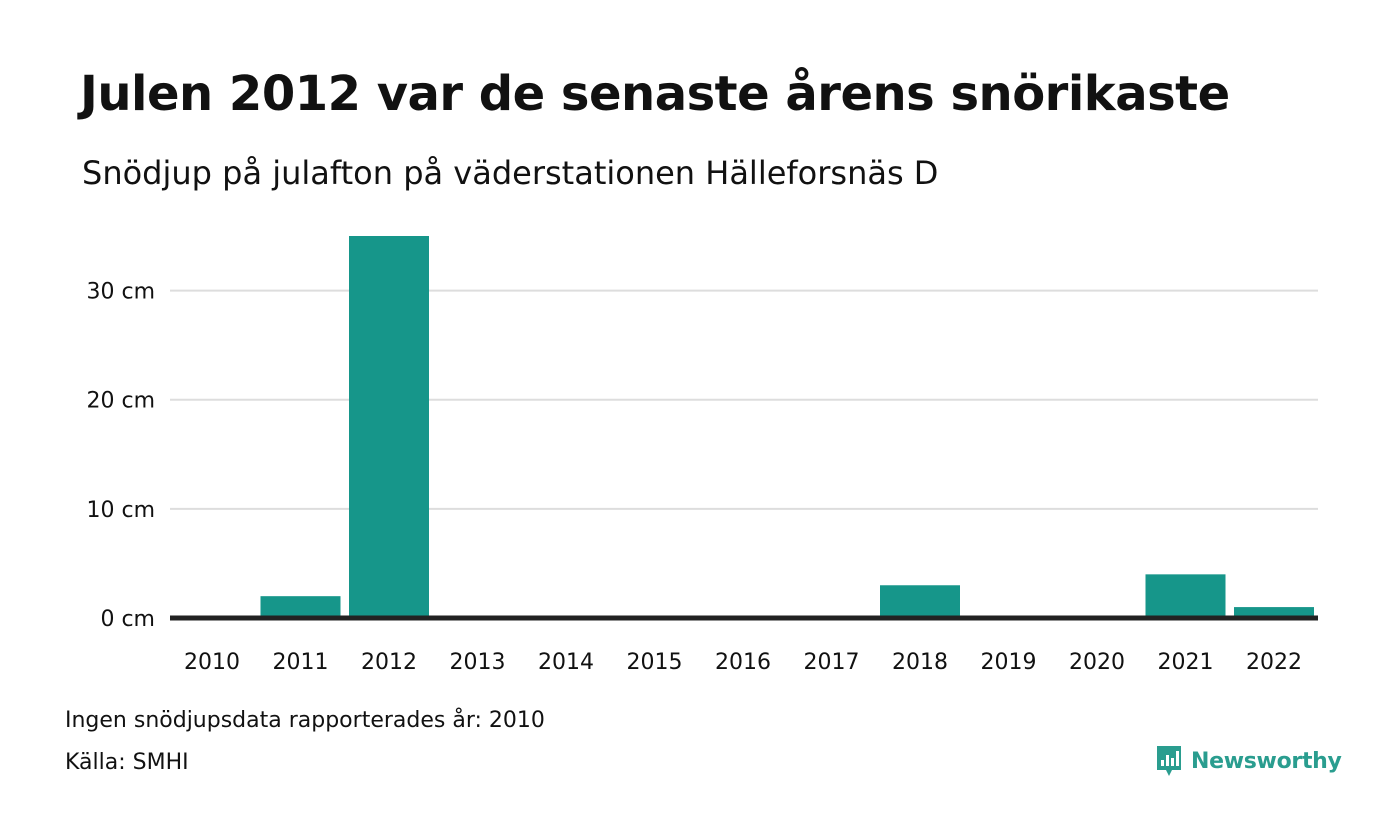 This screenshot has width=1400, height=840. I want to click on brand-name: Newsworthy, so click(1266, 761).